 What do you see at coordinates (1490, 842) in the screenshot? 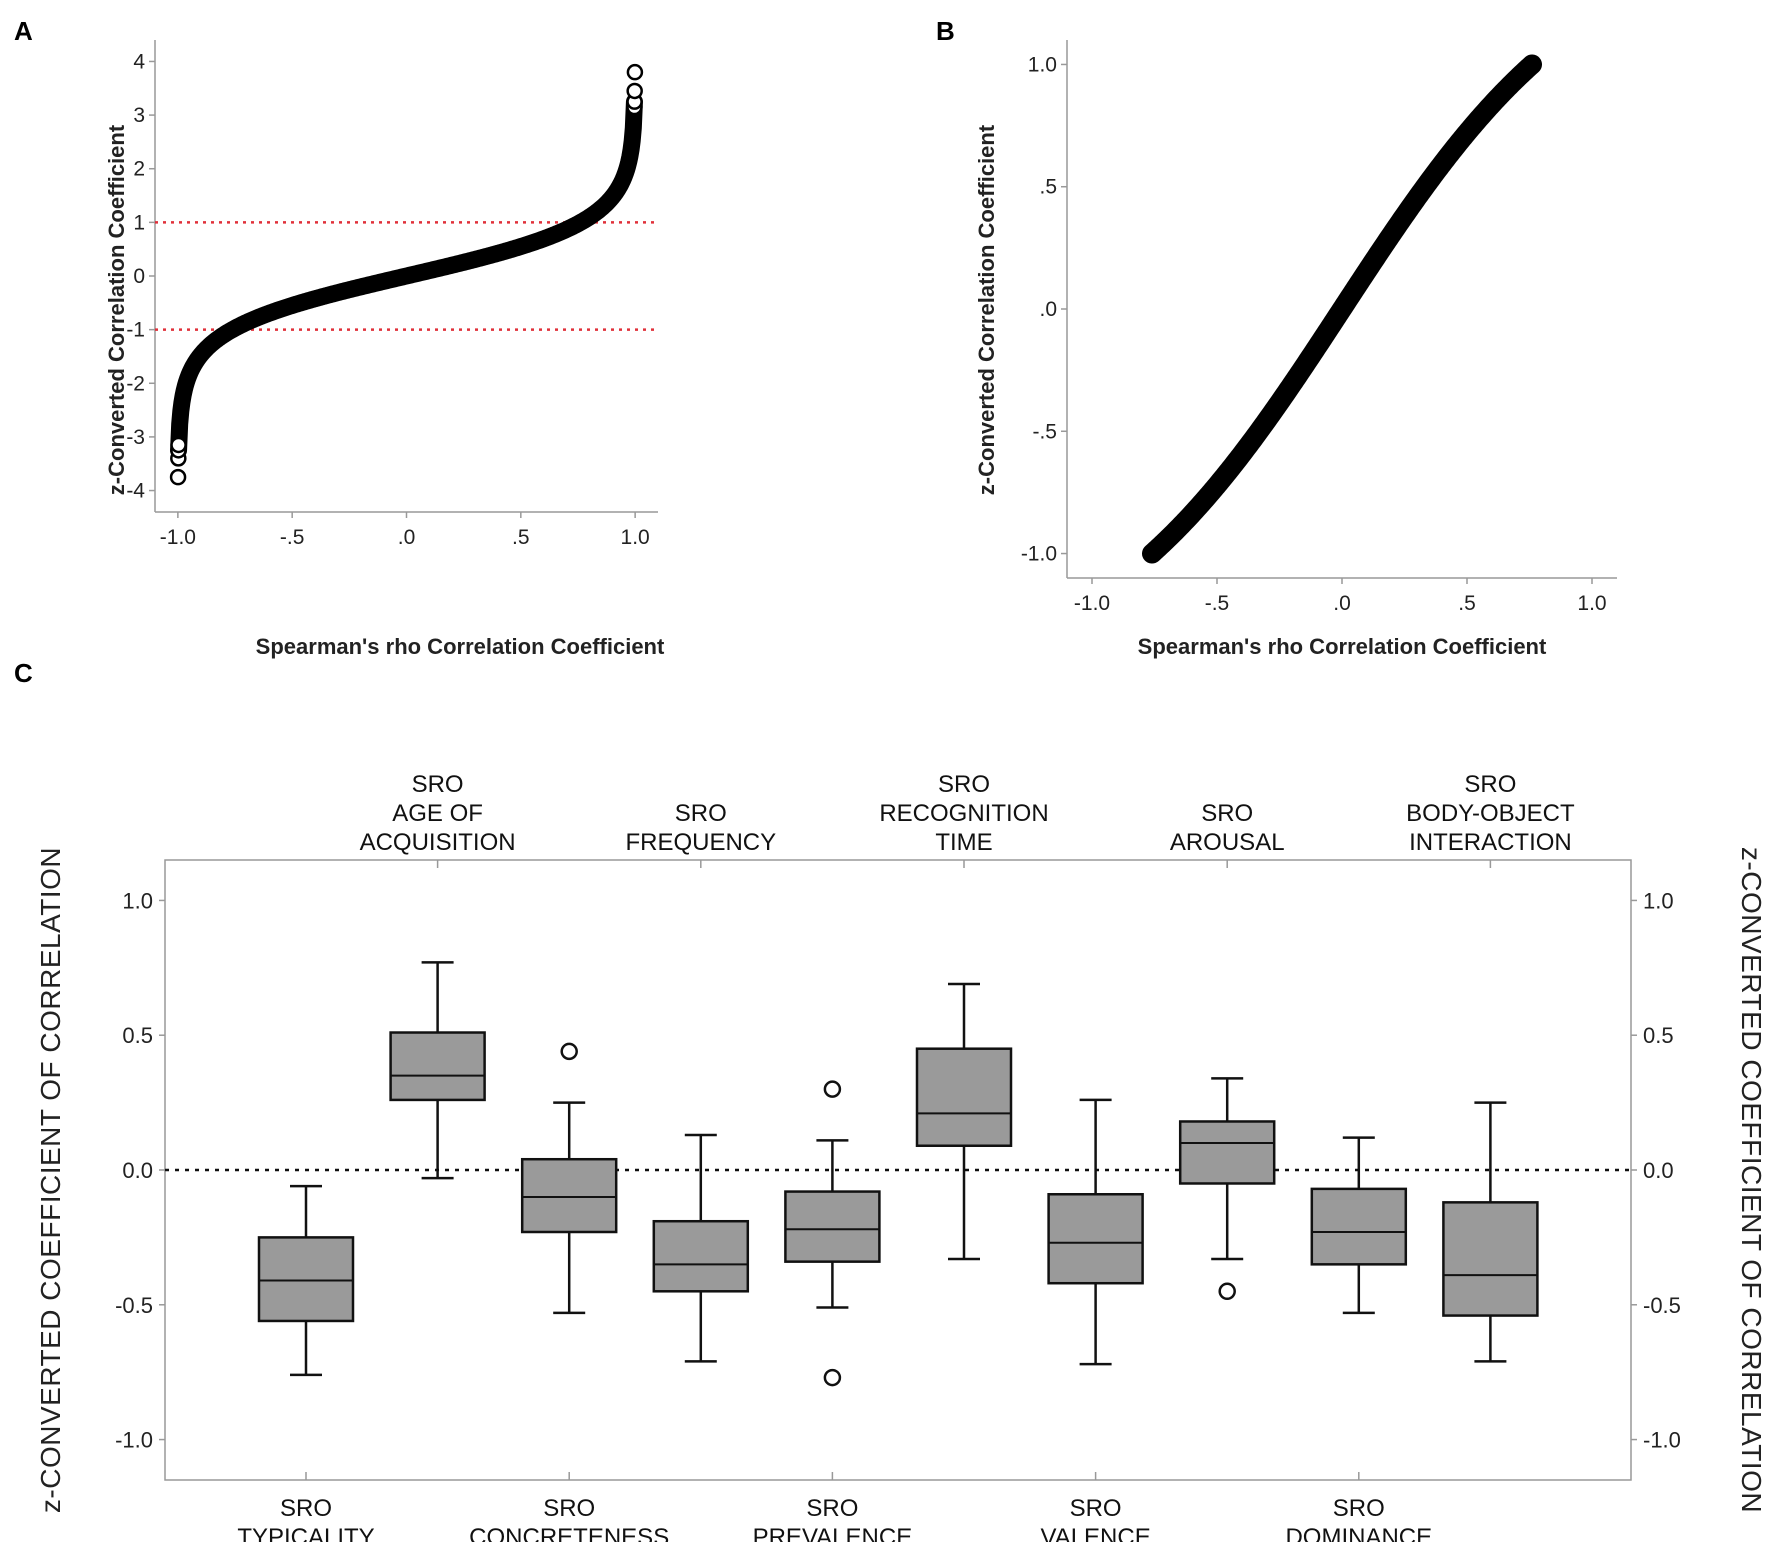
I see `panel-c-category-label: INTERACTION` at bounding box center [1490, 842].